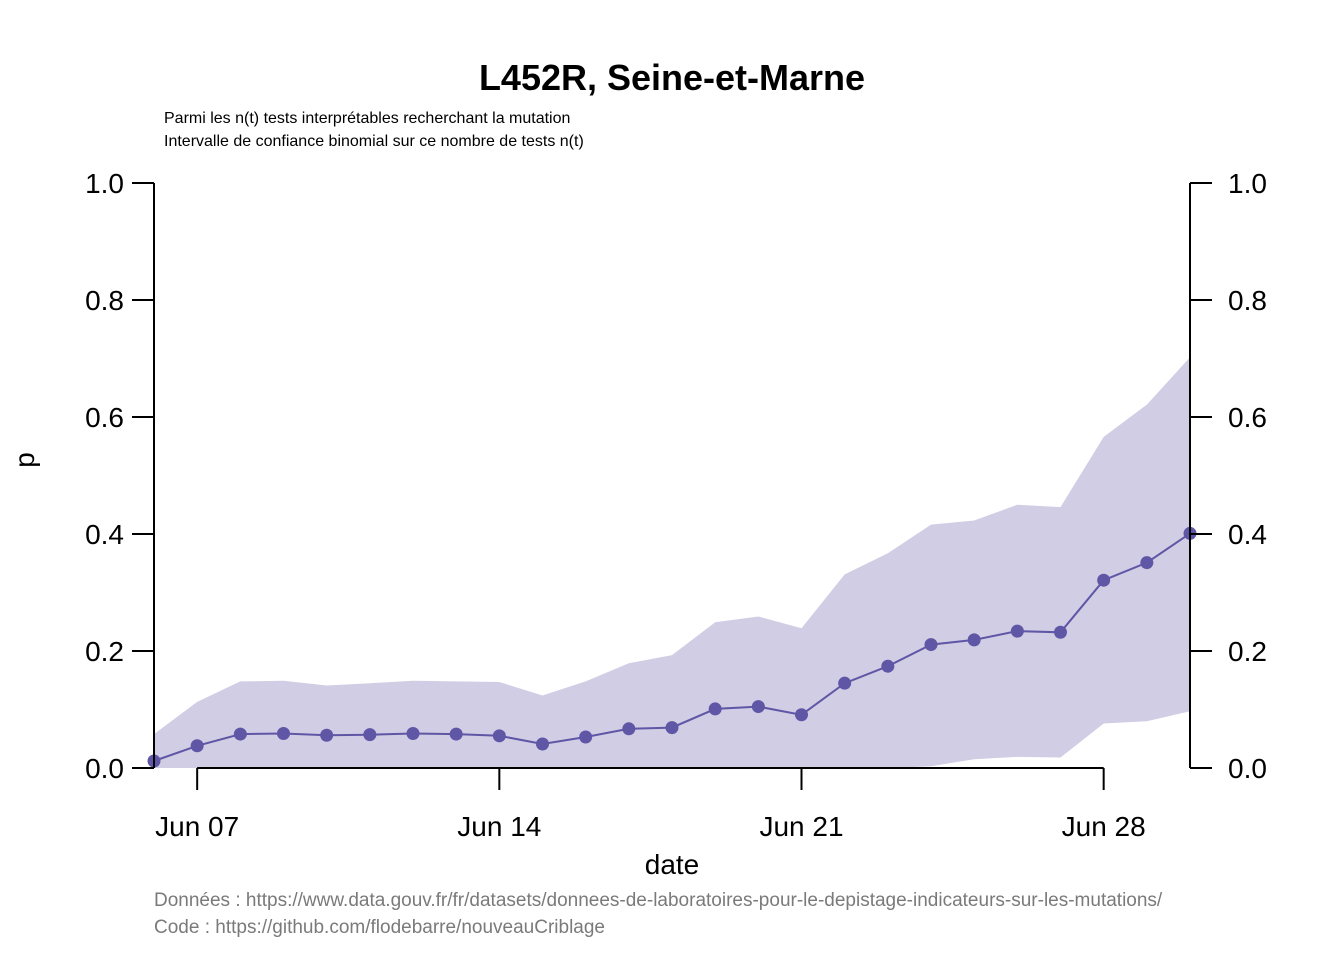  What do you see at coordinates (1247, 534) in the screenshot?
I see `y-tick-label-right: 0.4` at bounding box center [1247, 534].